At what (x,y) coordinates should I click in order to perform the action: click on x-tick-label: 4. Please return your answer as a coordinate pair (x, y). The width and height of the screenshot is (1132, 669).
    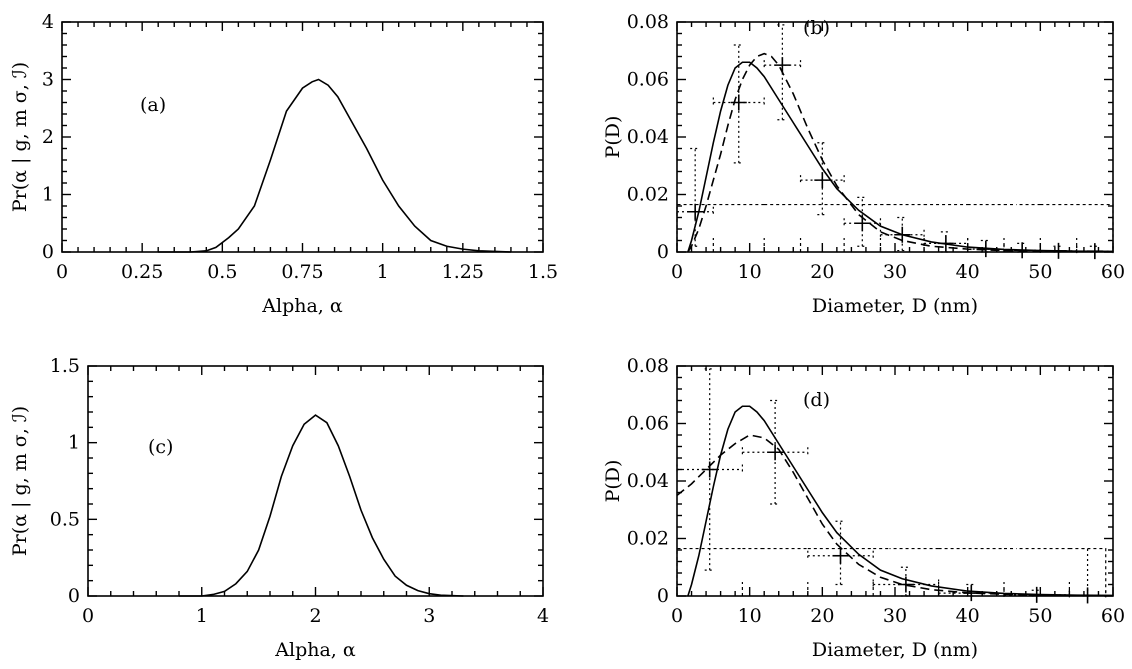
    Looking at the image, I should click on (543, 616).